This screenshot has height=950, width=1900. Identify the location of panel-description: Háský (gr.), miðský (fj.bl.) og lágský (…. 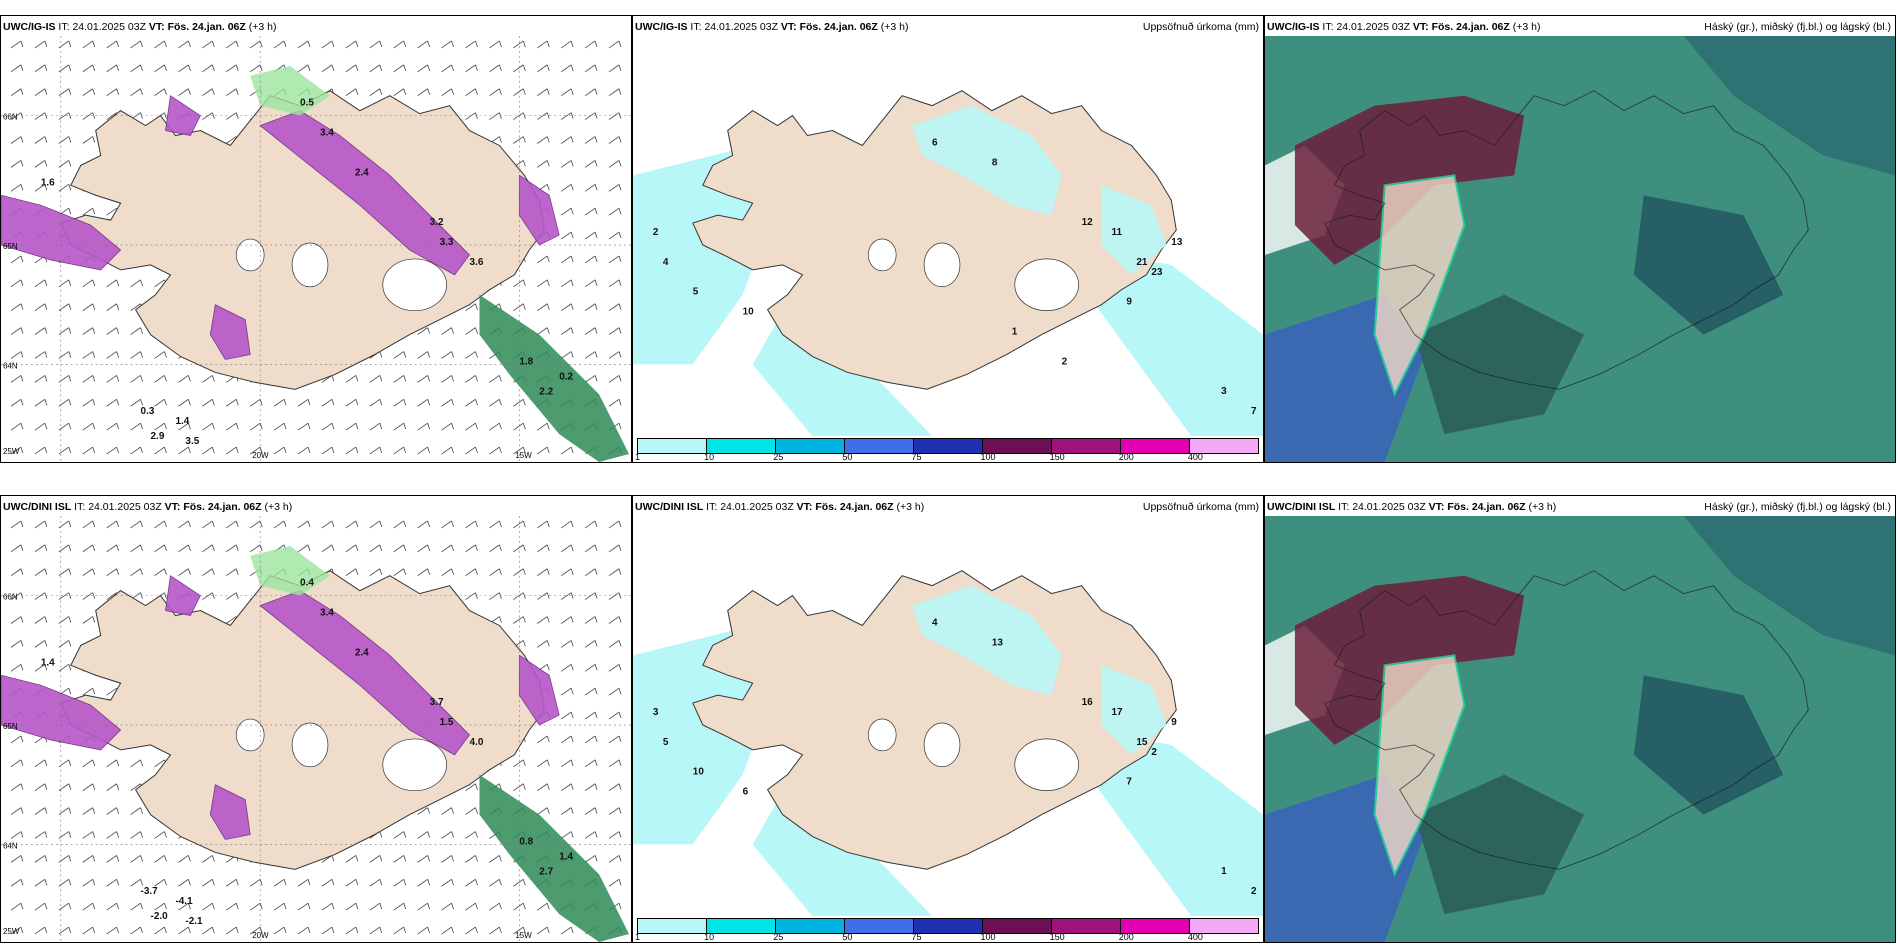
(1797, 507).